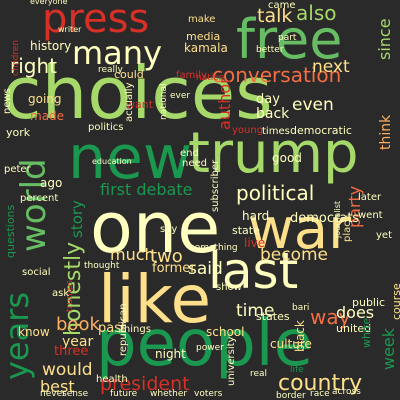 The width and height of the screenshot is (400, 400). I want to click on word-whether: whether, so click(168, 394).